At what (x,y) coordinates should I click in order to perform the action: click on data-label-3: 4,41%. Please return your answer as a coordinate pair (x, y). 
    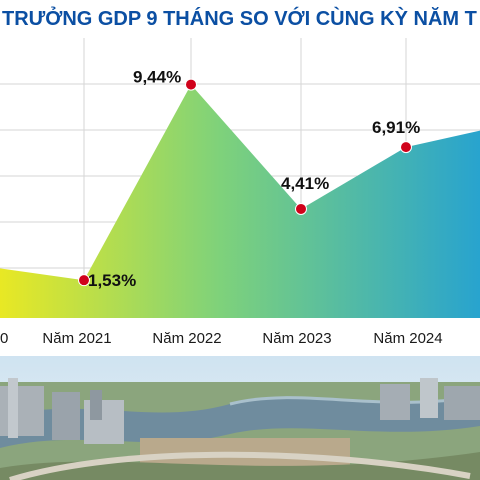
    Looking at the image, I should click on (305, 183).